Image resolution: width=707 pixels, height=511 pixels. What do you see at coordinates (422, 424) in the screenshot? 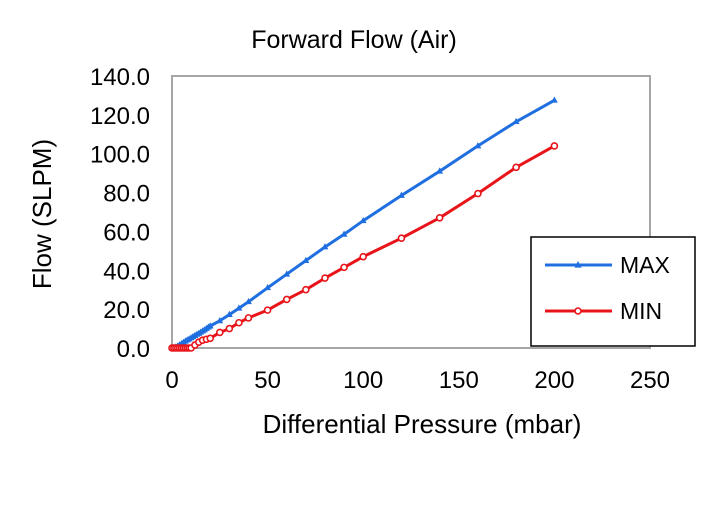
I see `x-axis-title: Differential Pressure (mbar)` at bounding box center [422, 424].